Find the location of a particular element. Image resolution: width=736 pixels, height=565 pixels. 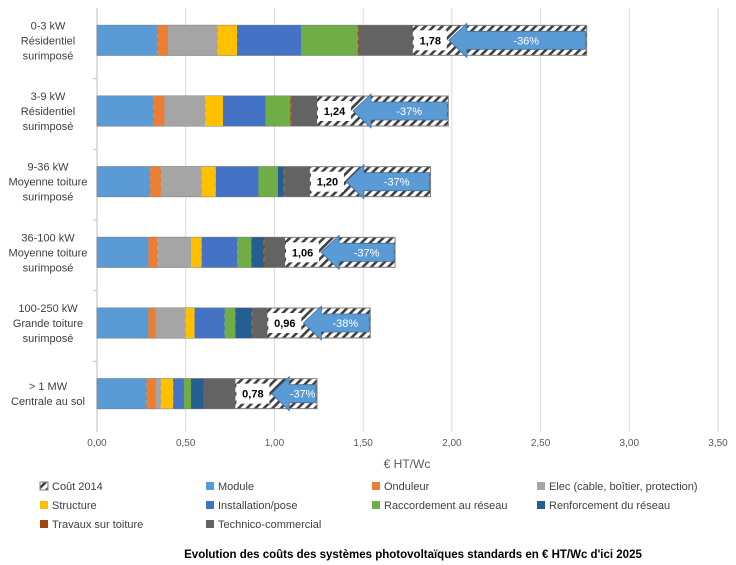

total-label: 1,24 is located at coordinates (335, 112).